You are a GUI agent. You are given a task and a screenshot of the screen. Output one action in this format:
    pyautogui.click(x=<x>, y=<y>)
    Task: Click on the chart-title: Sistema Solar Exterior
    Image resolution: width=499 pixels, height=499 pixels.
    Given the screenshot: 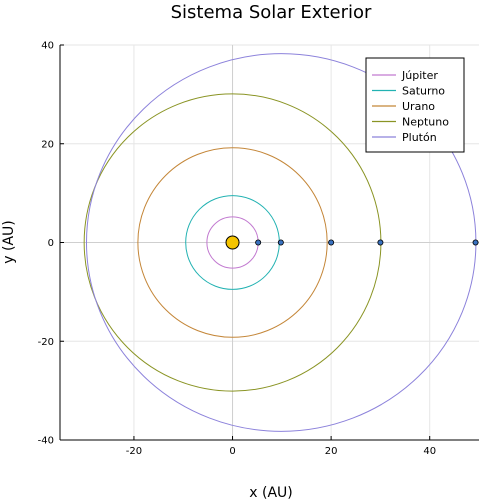 What is the action you would take?
    pyautogui.click(x=271, y=12)
    